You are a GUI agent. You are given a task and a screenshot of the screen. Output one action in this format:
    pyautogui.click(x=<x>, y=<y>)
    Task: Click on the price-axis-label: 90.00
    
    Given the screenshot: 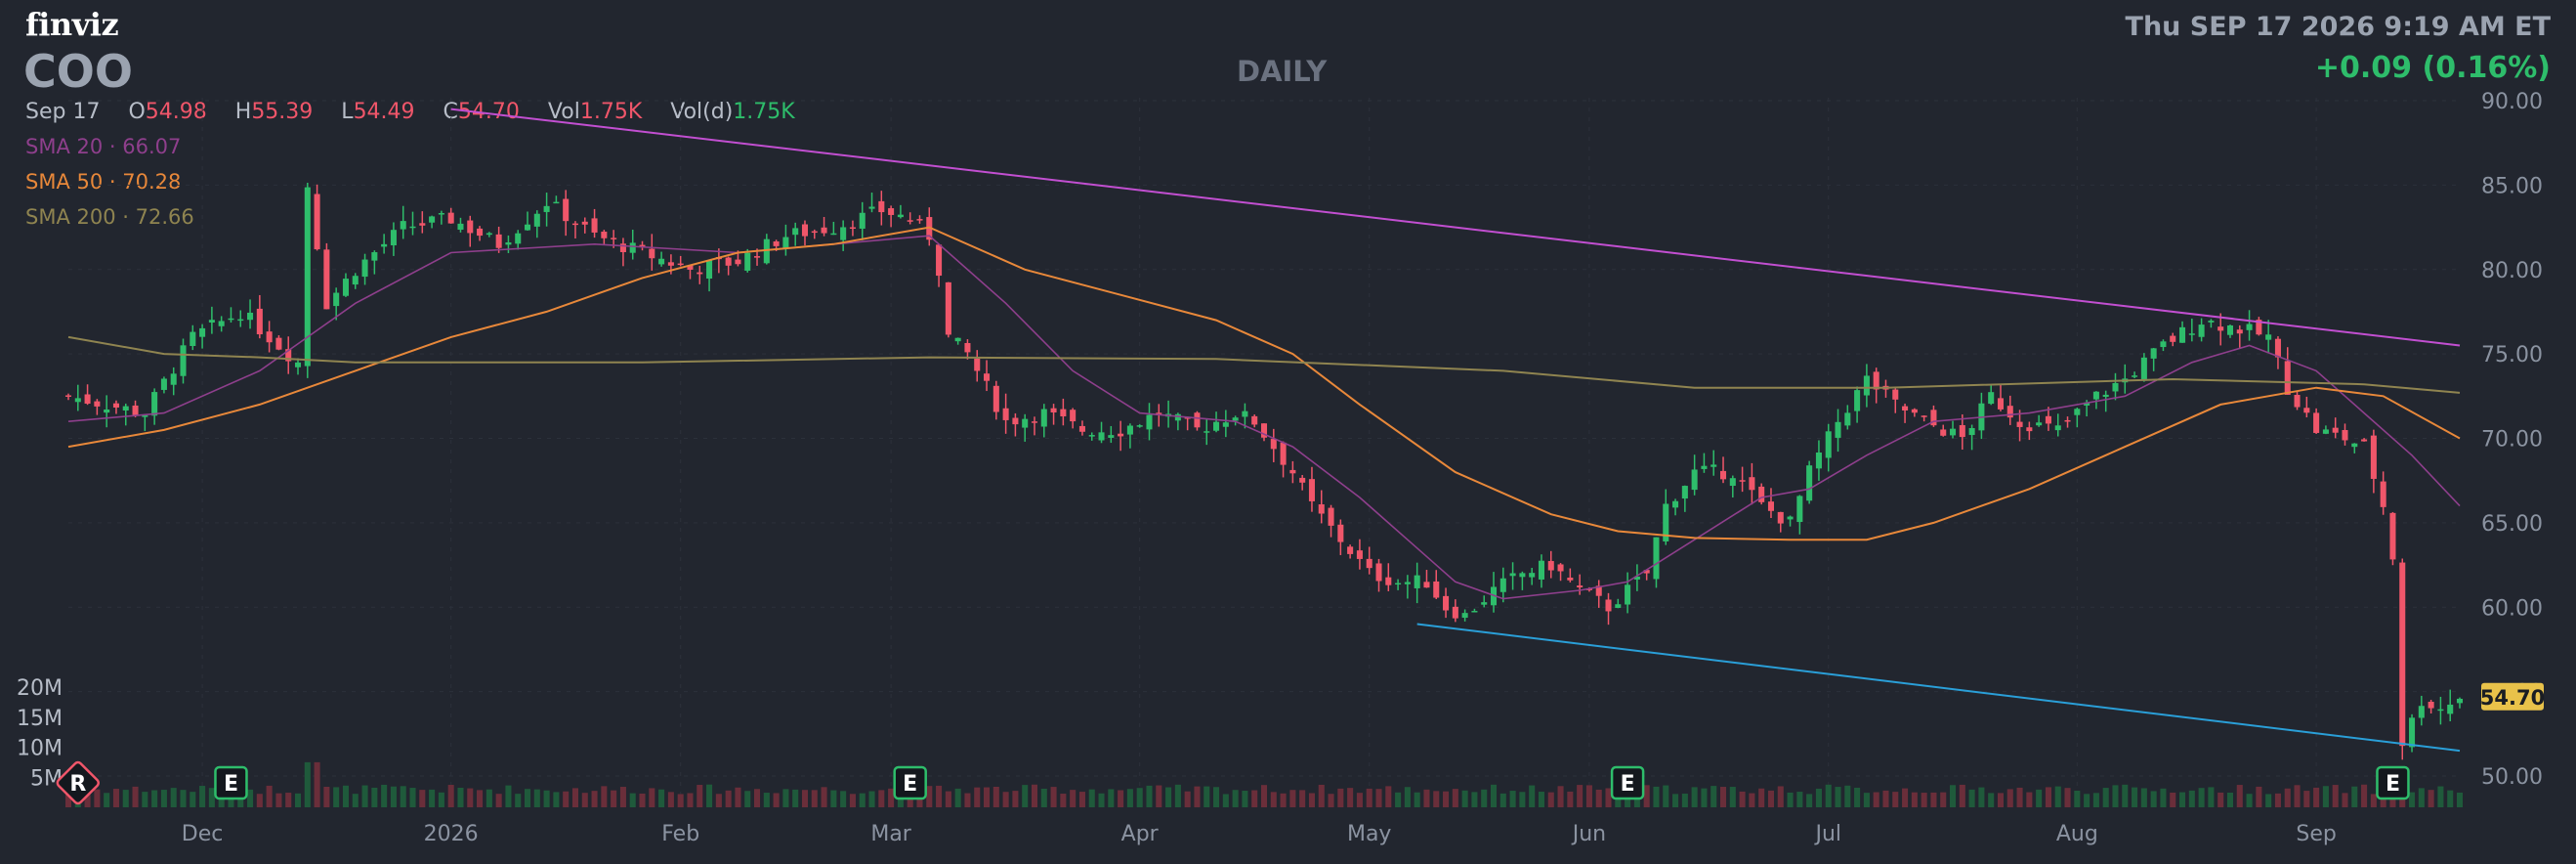 What is the action you would take?
    pyautogui.click(x=2512, y=102)
    